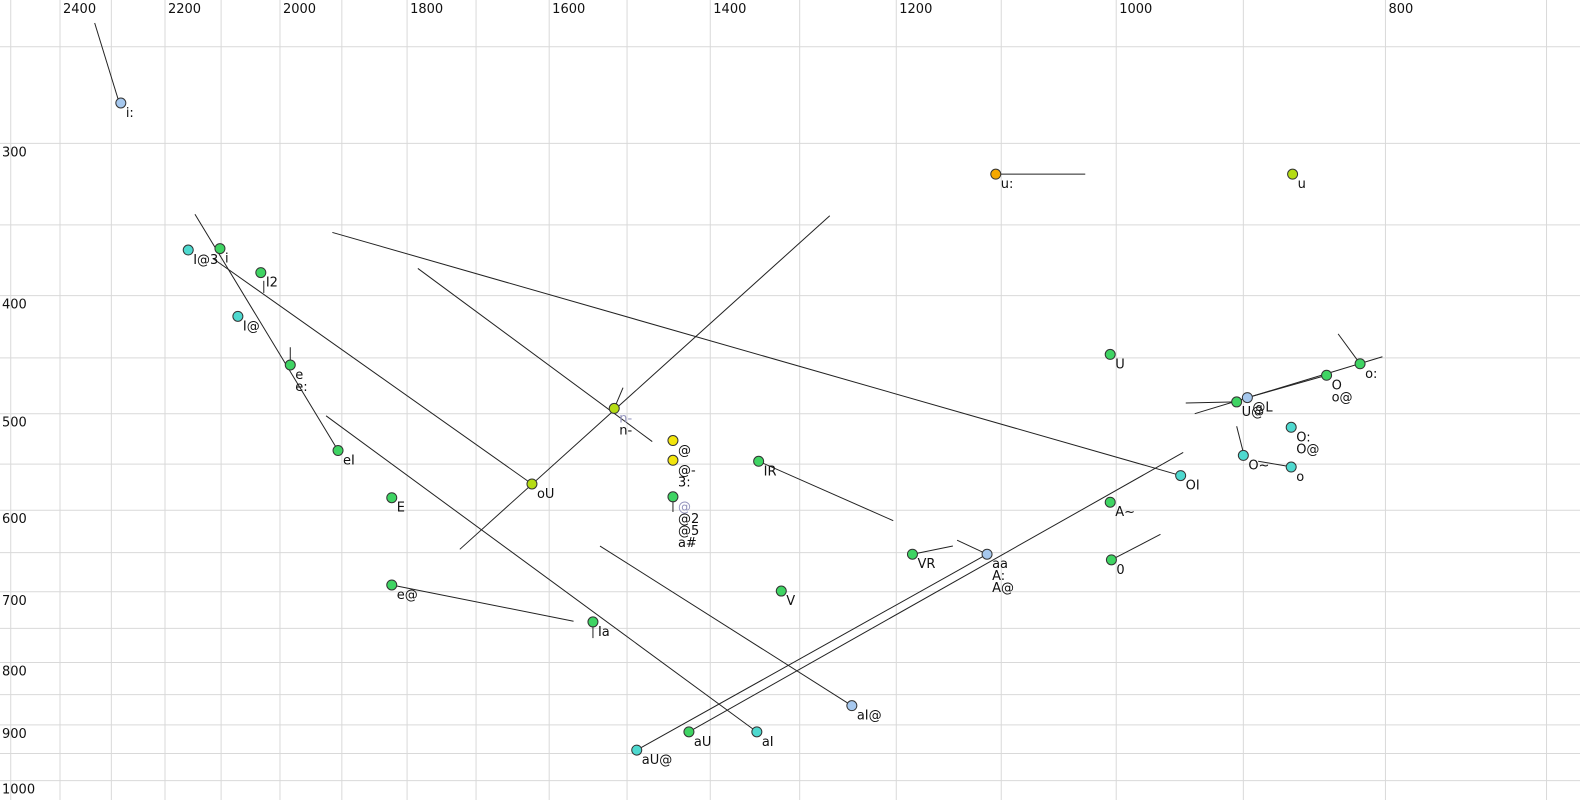  I want to click on vowel-token-n-: n-n-, so click(620, 420).